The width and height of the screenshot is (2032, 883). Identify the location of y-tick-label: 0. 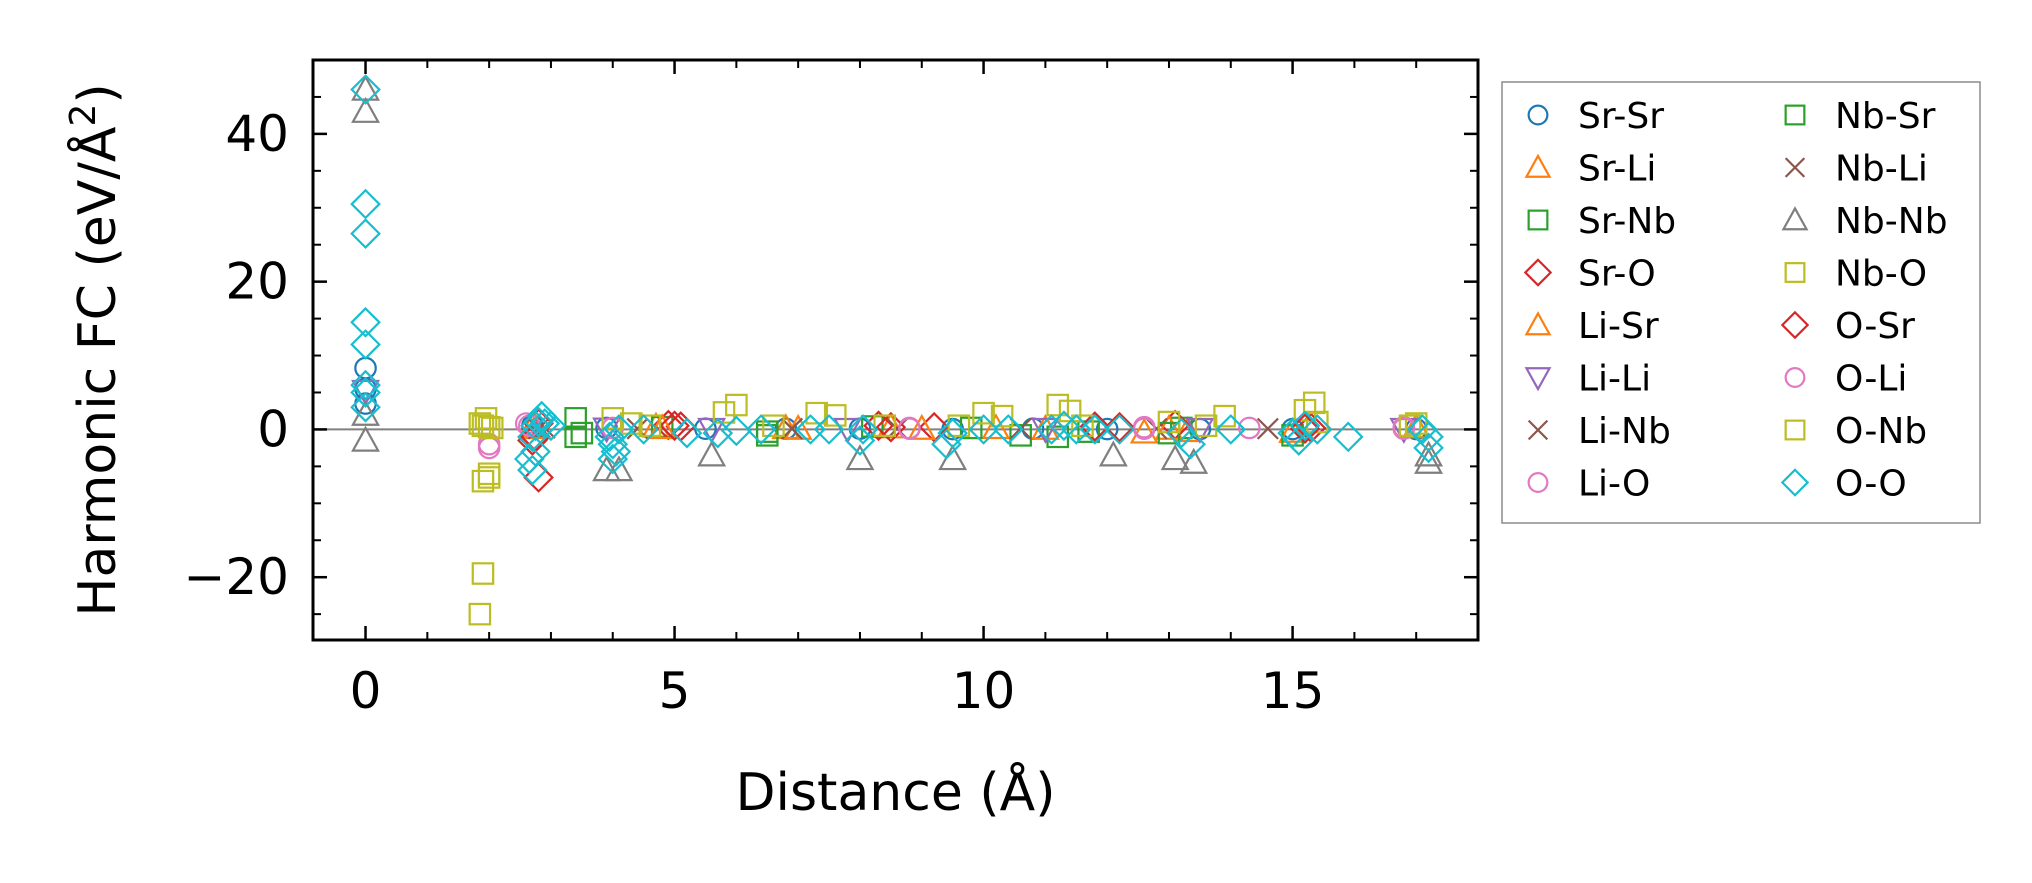
(273, 429).